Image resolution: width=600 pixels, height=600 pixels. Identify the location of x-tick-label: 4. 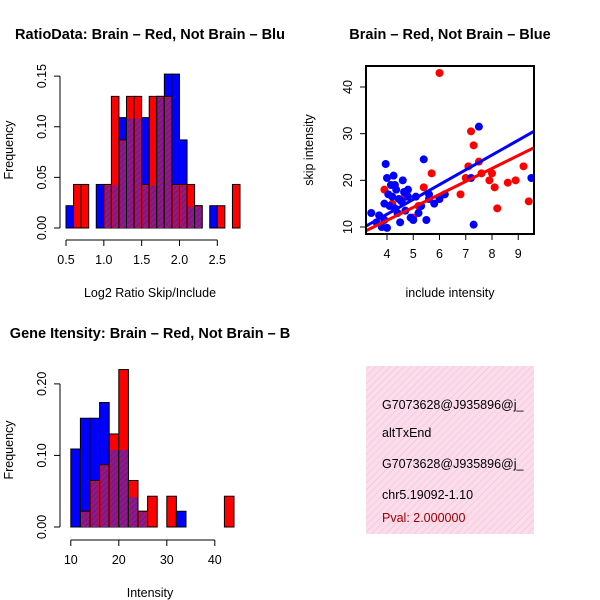
(387, 254).